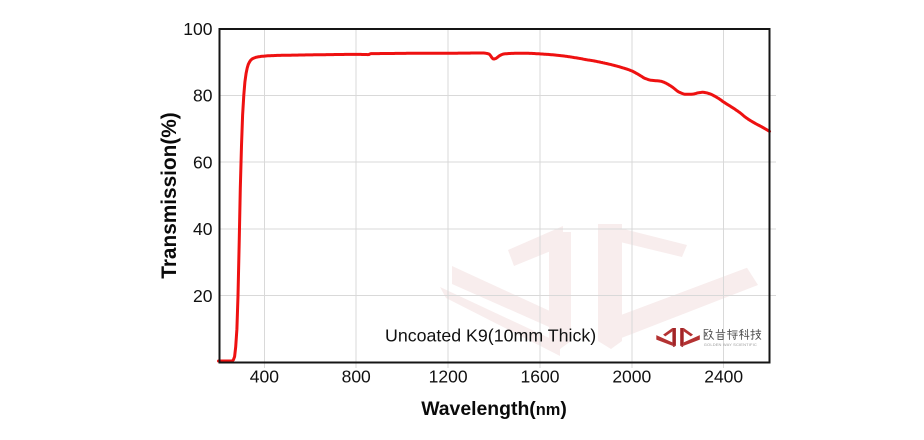 This screenshot has width=924, height=440. What do you see at coordinates (540, 377) in the screenshot?
I see `svg-text: 1600` at bounding box center [540, 377].